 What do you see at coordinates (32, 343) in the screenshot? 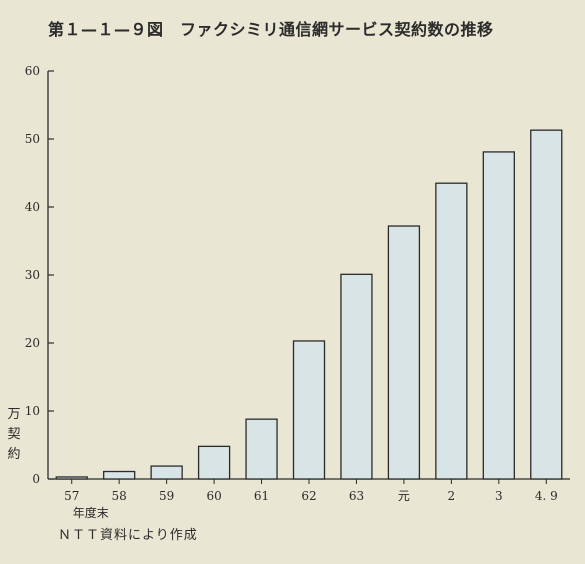
I see `y-tick-label: 20` at bounding box center [32, 343].